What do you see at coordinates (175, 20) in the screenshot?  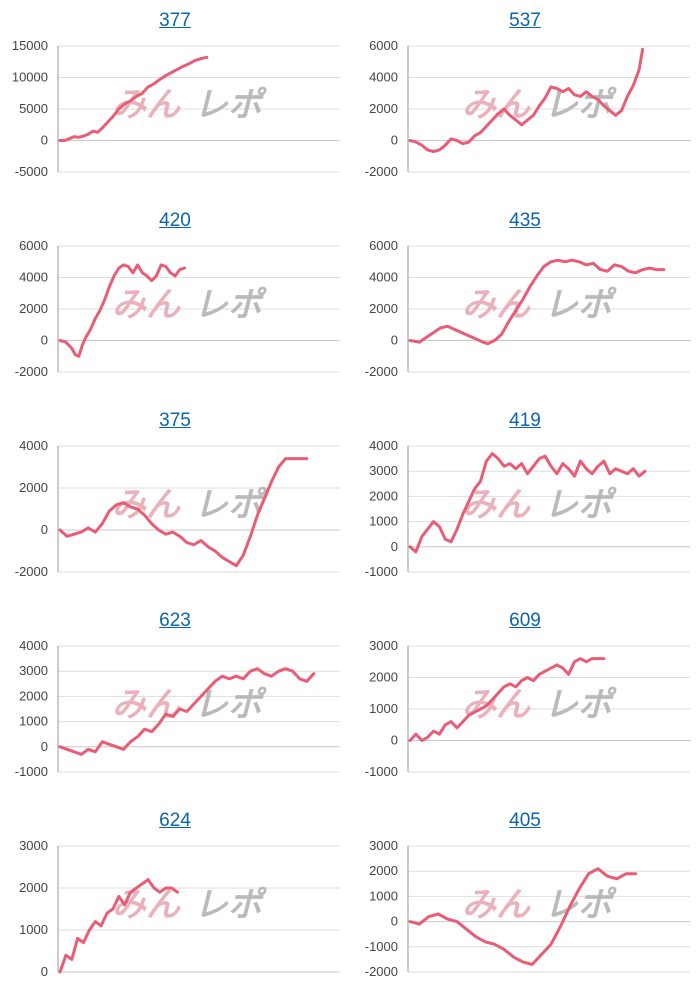 I see `chart-title-link: 377` at bounding box center [175, 20].